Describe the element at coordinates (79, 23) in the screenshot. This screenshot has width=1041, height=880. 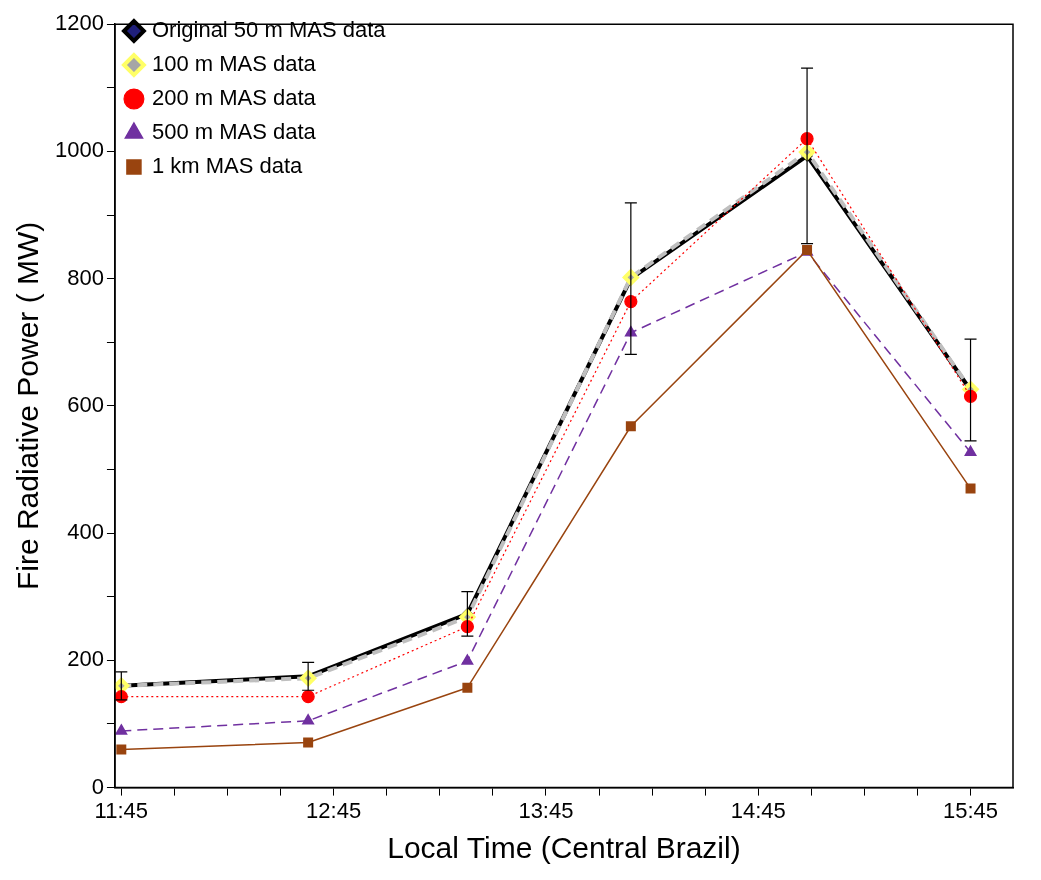
I see `y-tick-label: 1200` at that location.